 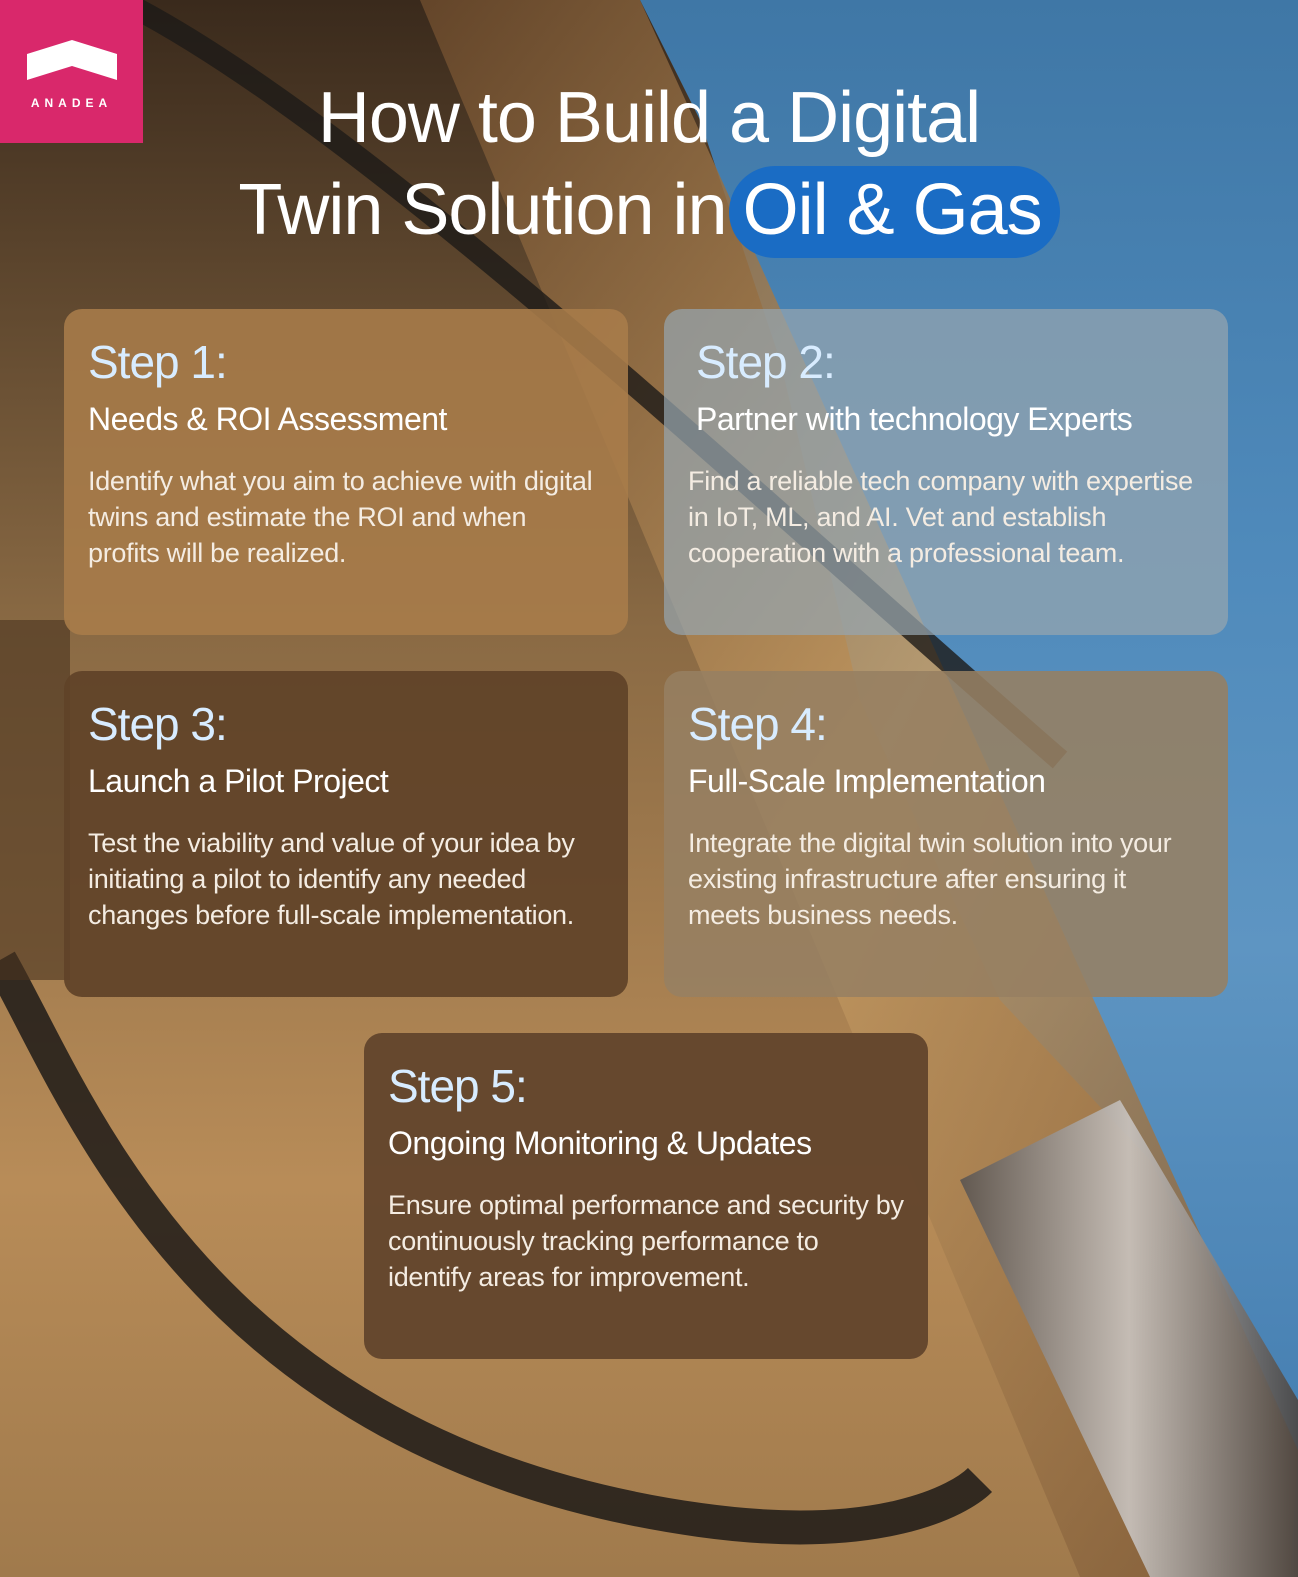 What do you see at coordinates (894, 212) in the screenshot?
I see `title-highlight: Oil & Gas` at bounding box center [894, 212].